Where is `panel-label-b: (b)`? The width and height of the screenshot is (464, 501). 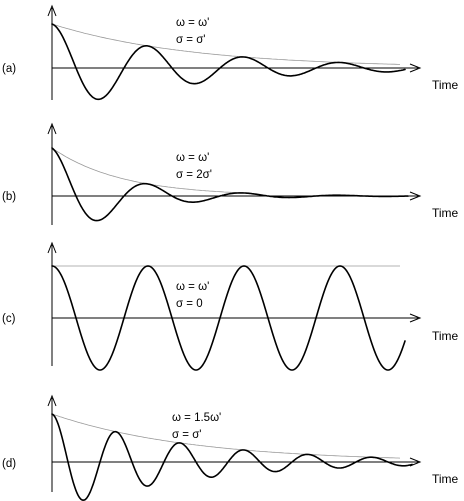
panel-label-b: (b) is located at coordinates (9, 197).